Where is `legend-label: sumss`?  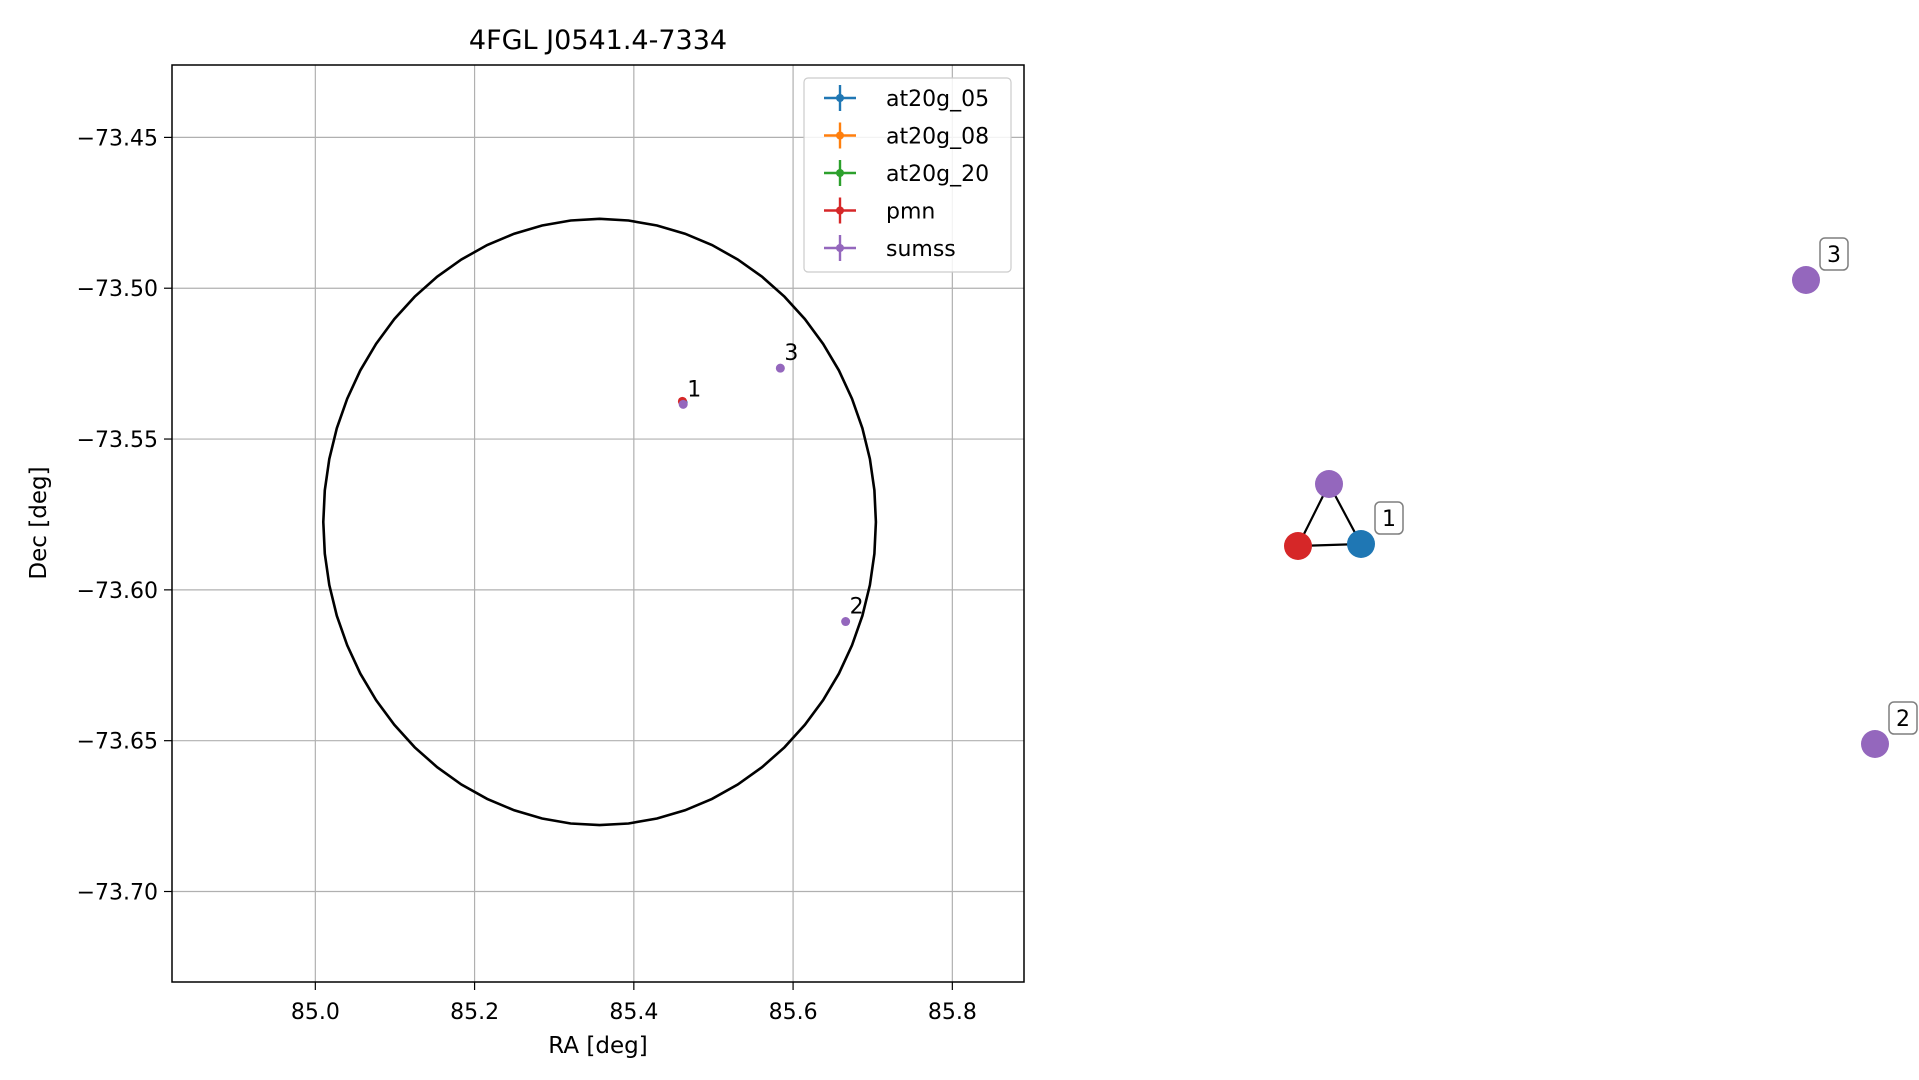
legend-label: sumss is located at coordinates (921, 249).